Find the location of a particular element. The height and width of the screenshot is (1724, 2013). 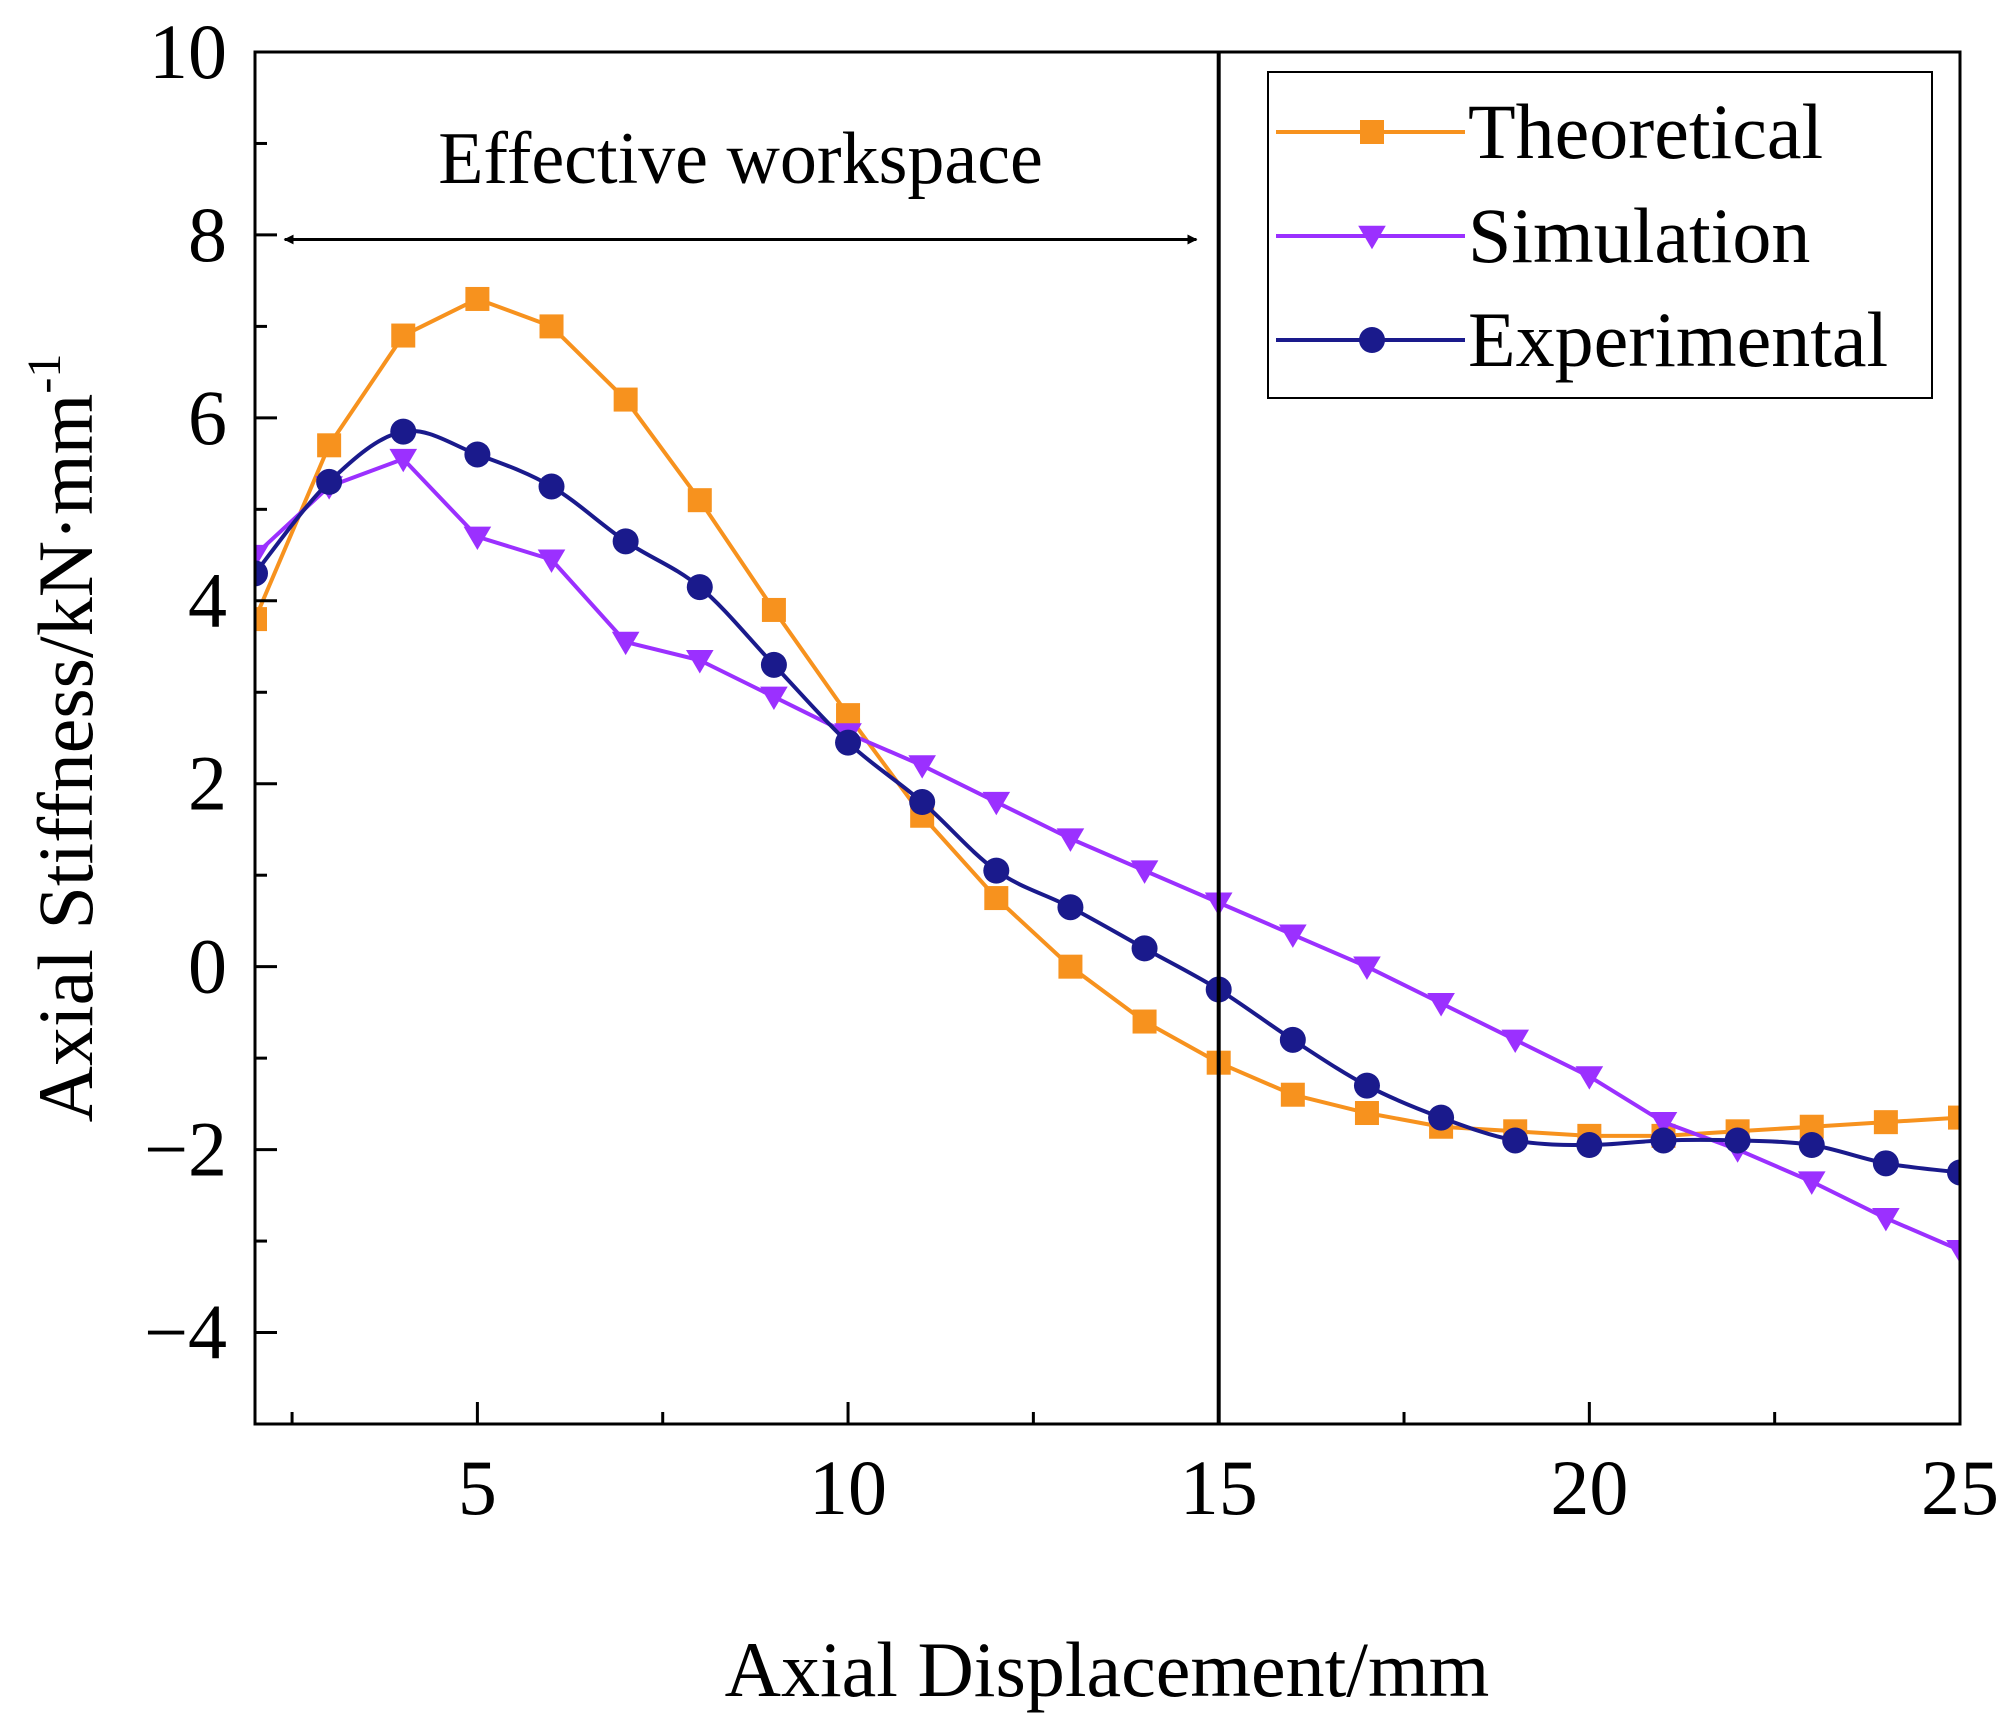

legend-label-experimental: Experimental is located at coordinates (1678, 339).